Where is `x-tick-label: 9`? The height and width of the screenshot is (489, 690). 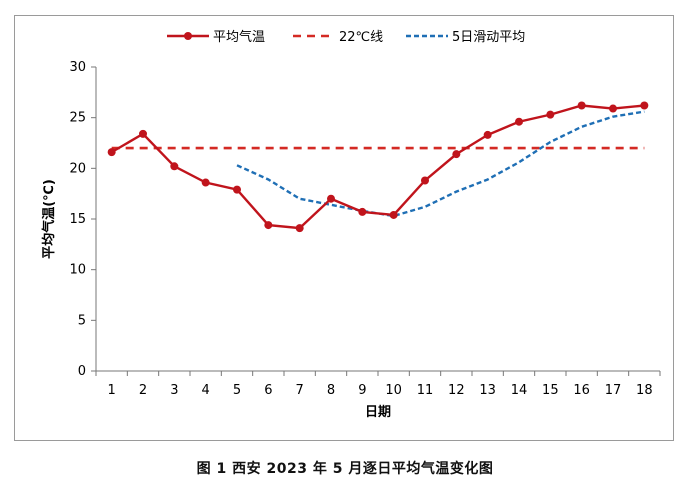
x-tick-label: 9 is located at coordinates (362, 390).